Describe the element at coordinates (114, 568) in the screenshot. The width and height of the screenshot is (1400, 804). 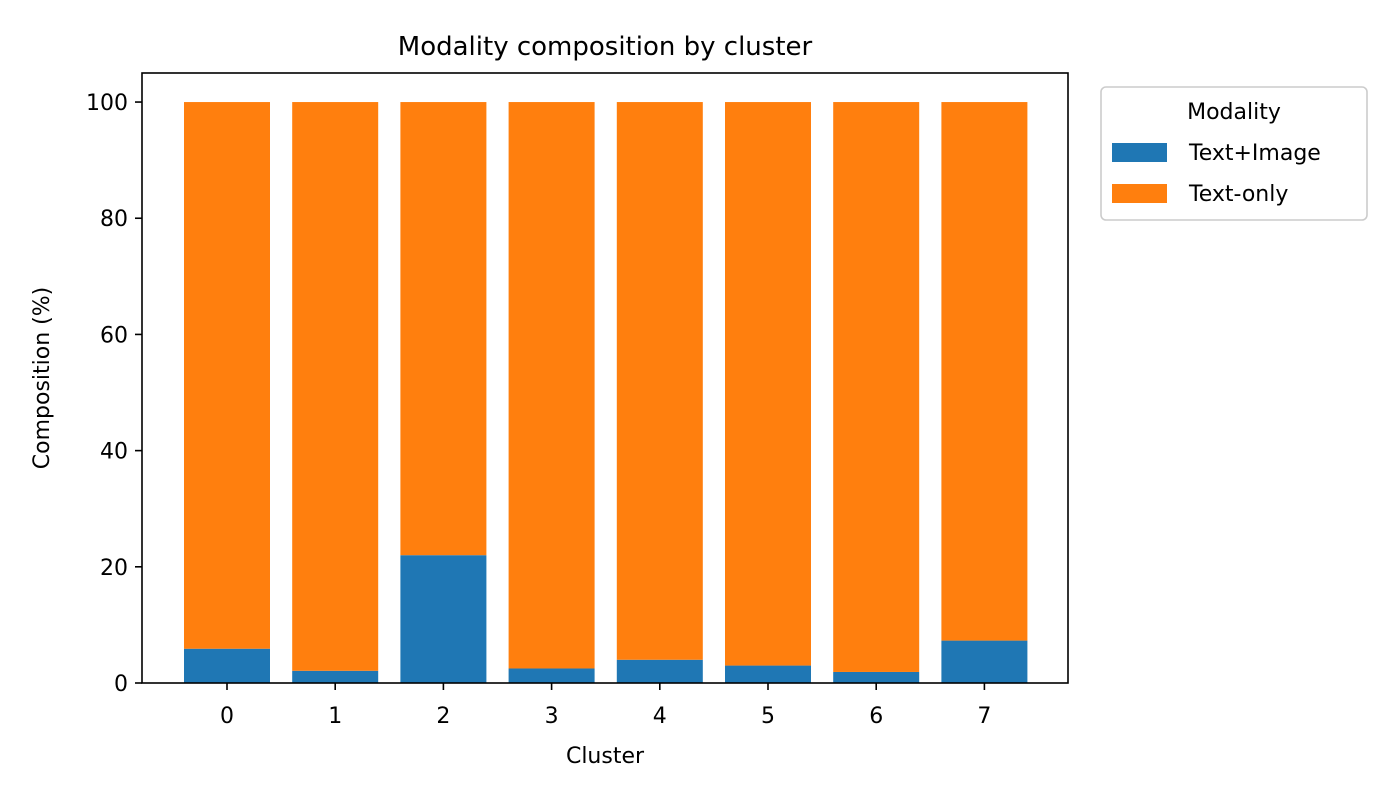
I see `y-tick-label: 20` at that location.